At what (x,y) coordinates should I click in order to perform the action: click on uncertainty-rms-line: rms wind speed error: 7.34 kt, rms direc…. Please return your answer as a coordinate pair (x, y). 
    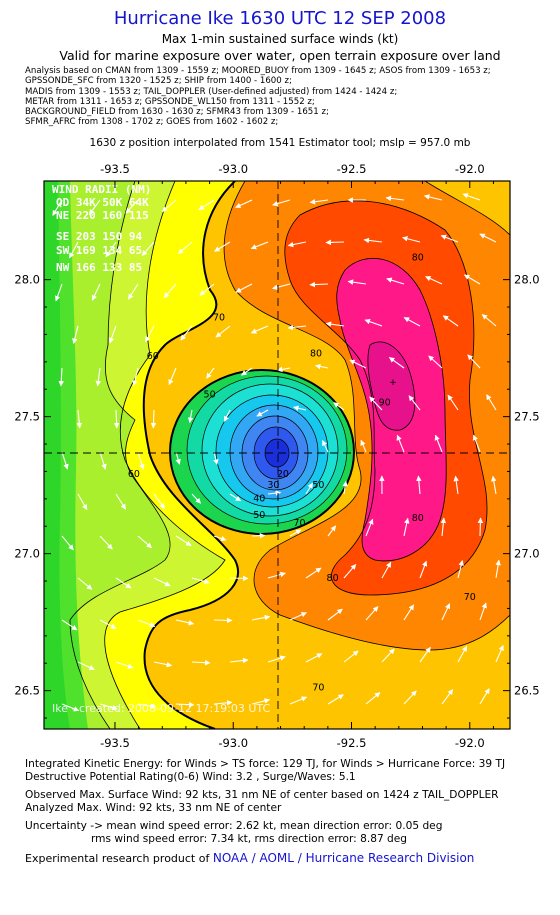
    Looking at the image, I should click on (249, 838).